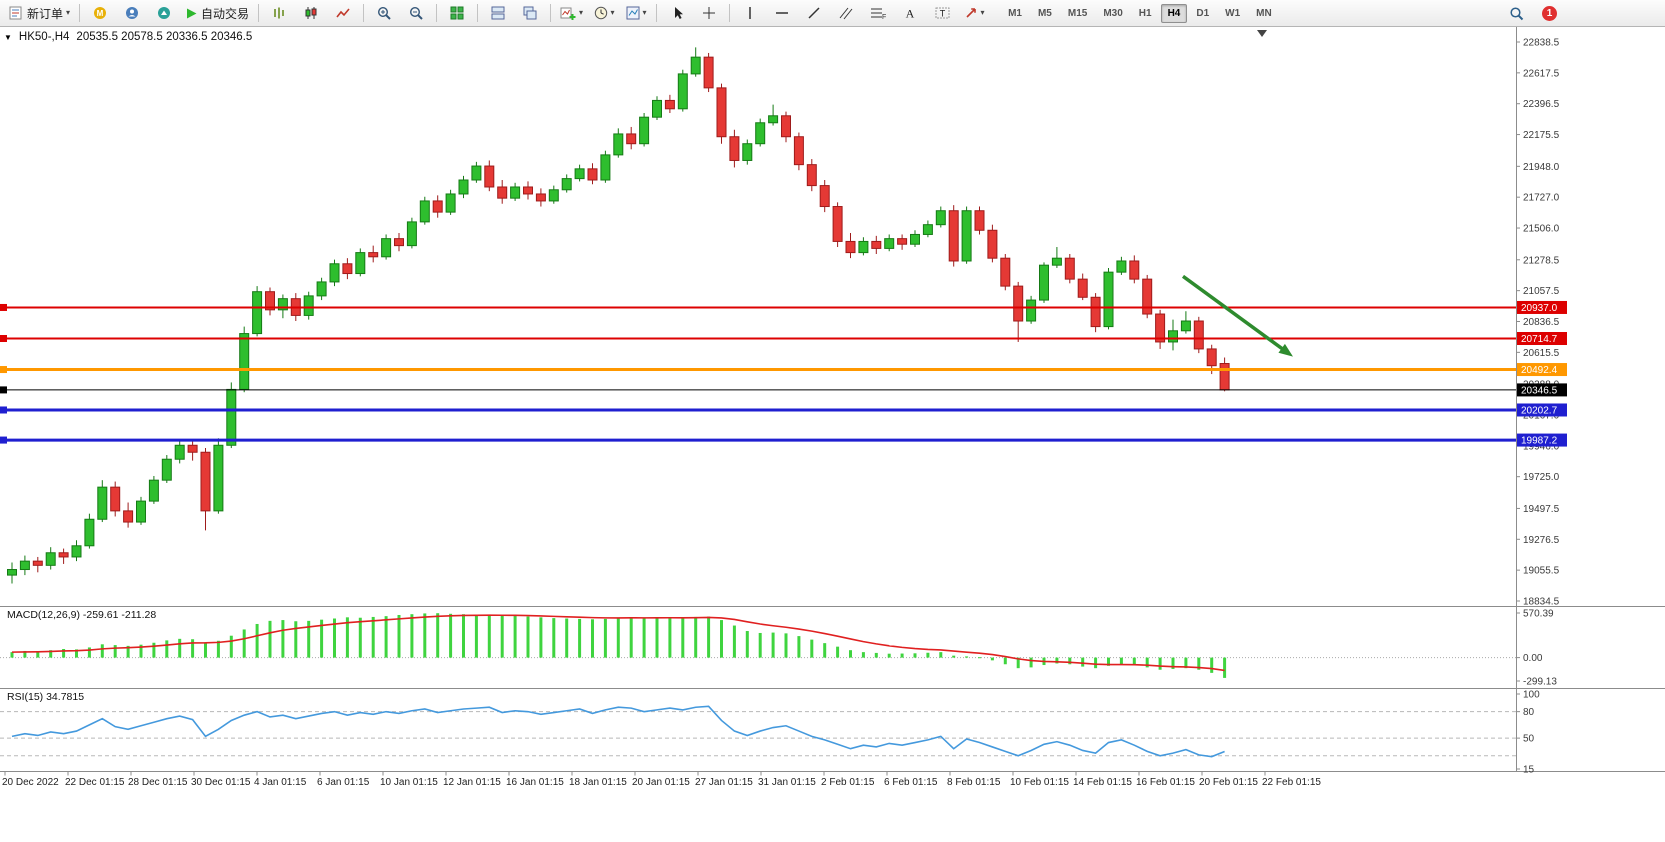  I want to click on win1-icon, so click(498, 13).